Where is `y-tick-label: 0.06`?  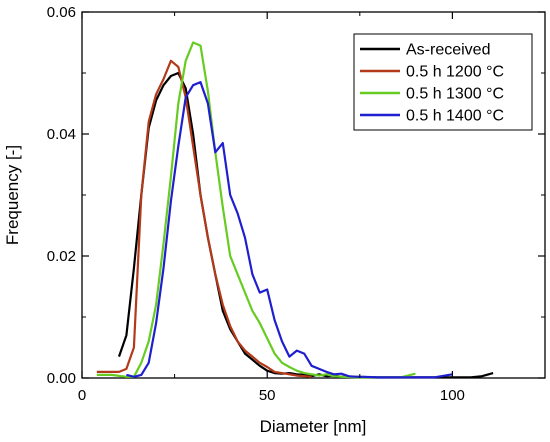
y-tick-label: 0.06 is located at coordinates (61, 12).